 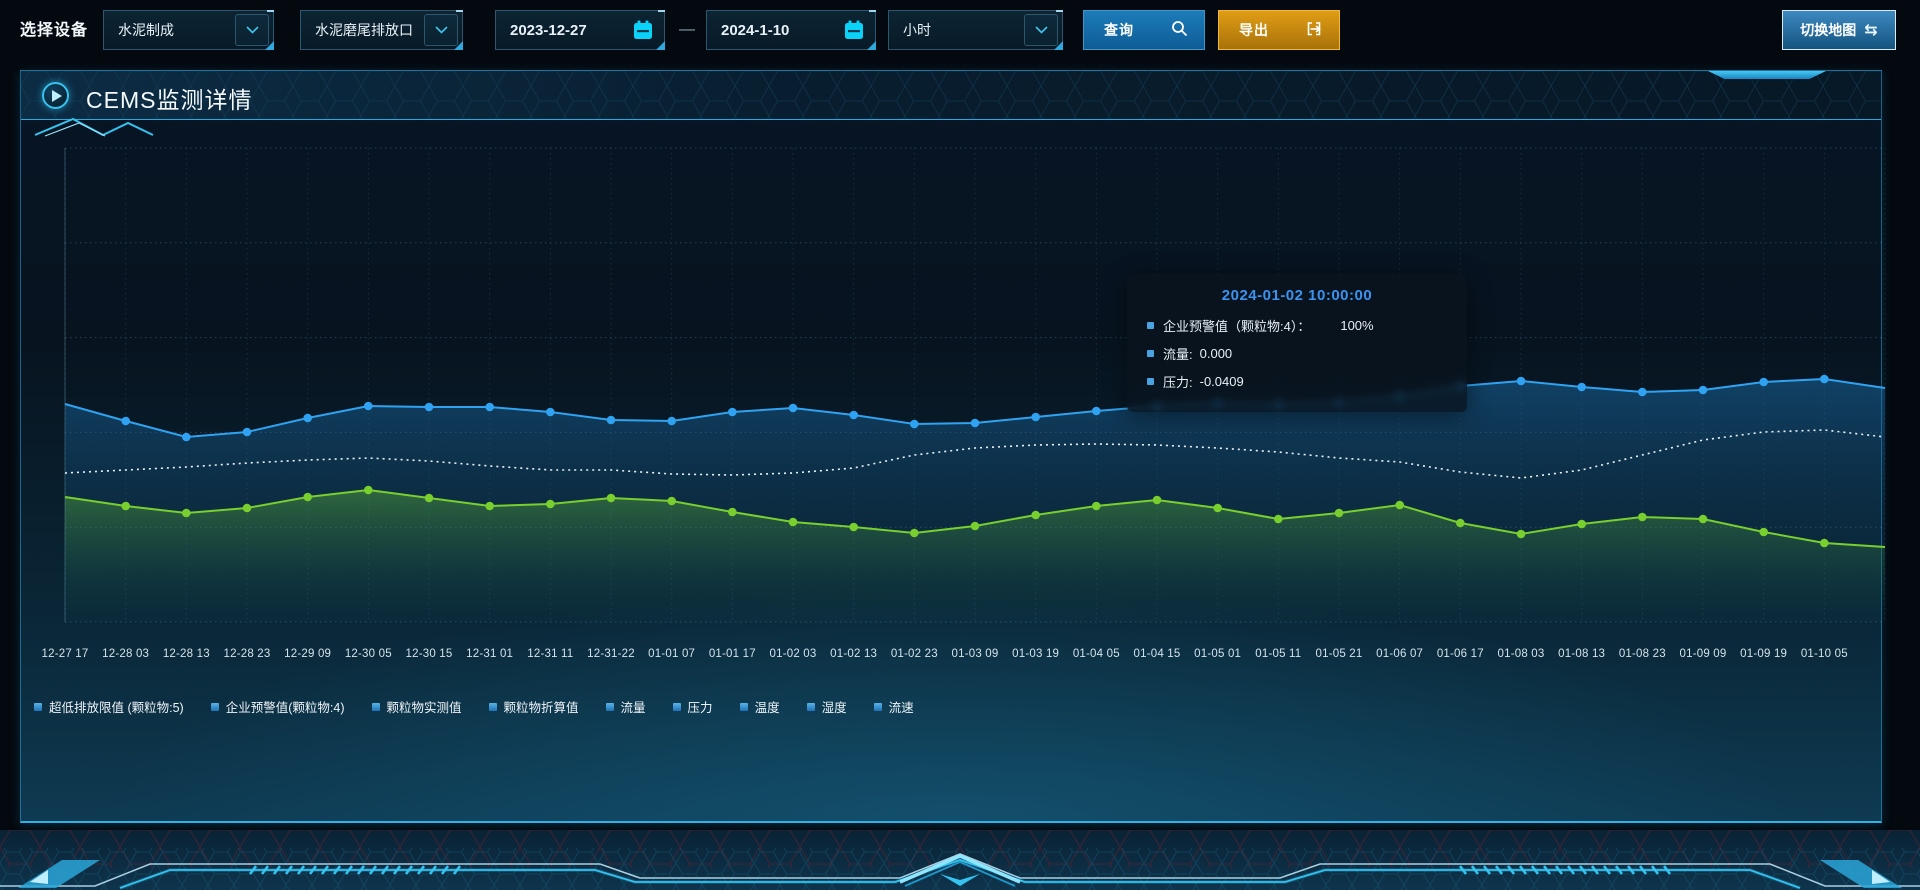 What do you see at coordinates (146, 30) in the screenshot?
I see `device-type-value: 水泥制成` at bounding box center [146, 30].